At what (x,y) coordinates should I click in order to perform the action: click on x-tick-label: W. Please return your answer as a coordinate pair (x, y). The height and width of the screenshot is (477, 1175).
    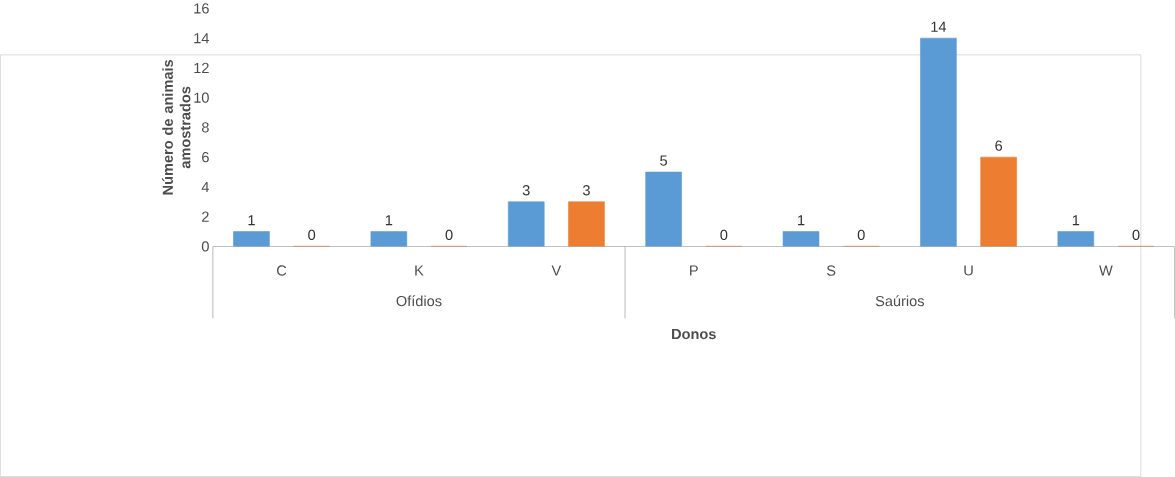
    Looking at the image, I should click on (1106, 270).